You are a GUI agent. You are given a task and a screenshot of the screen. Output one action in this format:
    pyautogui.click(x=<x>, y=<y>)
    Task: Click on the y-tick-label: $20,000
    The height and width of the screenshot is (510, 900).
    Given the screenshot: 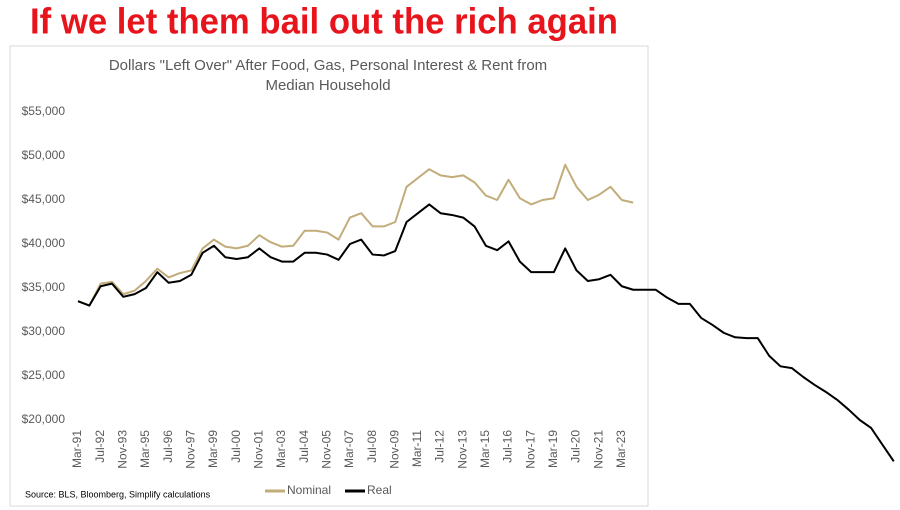 What is the action you would take?
    pyautogui.click(x=44, y=419)
    